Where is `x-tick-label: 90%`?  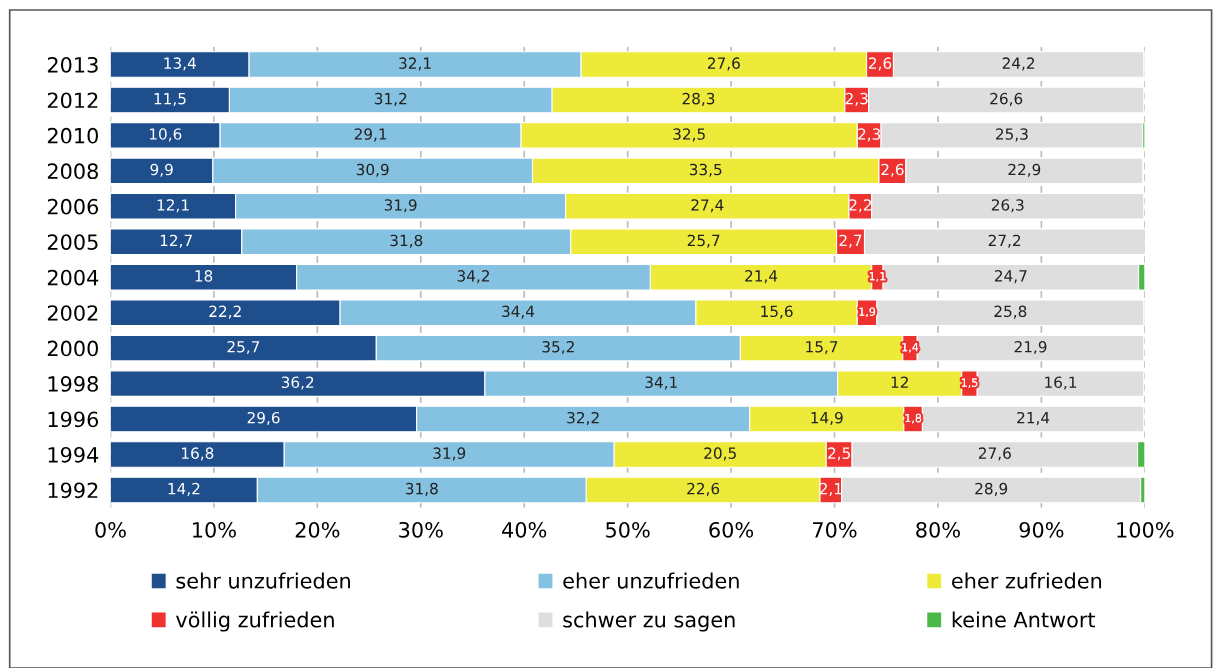
x-tick-label: 90% is located at coordinates (1041, 529).